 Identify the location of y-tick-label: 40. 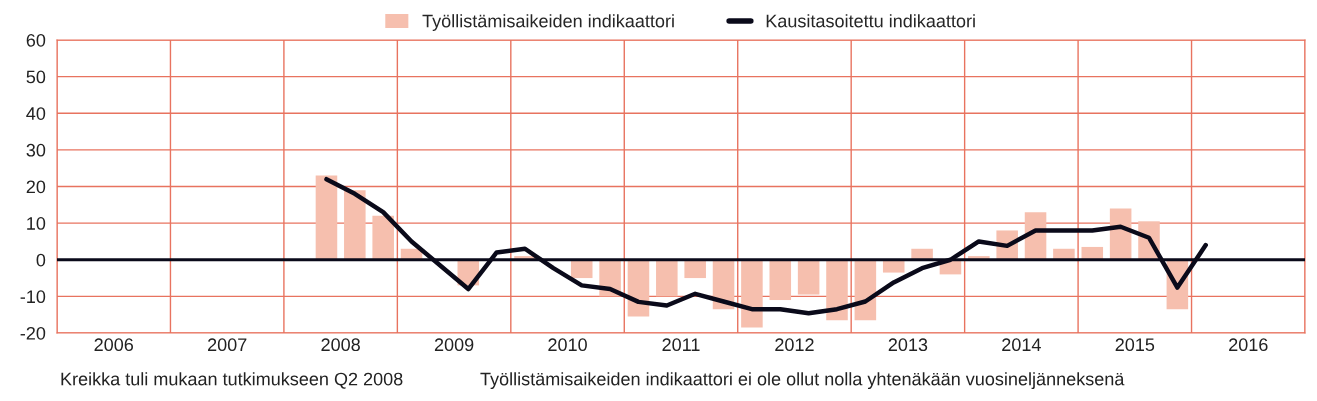
(36, 113).